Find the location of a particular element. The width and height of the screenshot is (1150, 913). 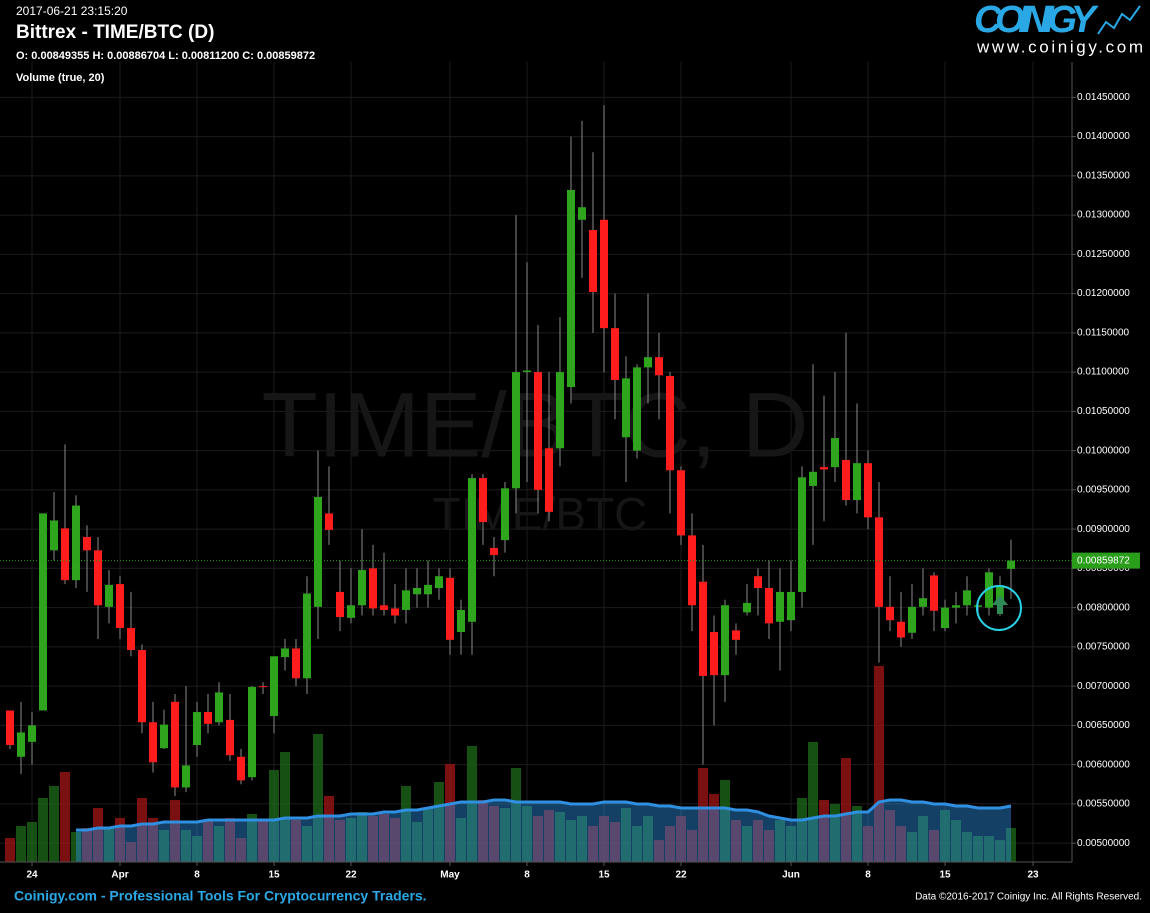

last-price-box is located at coordinates (1106, 560).